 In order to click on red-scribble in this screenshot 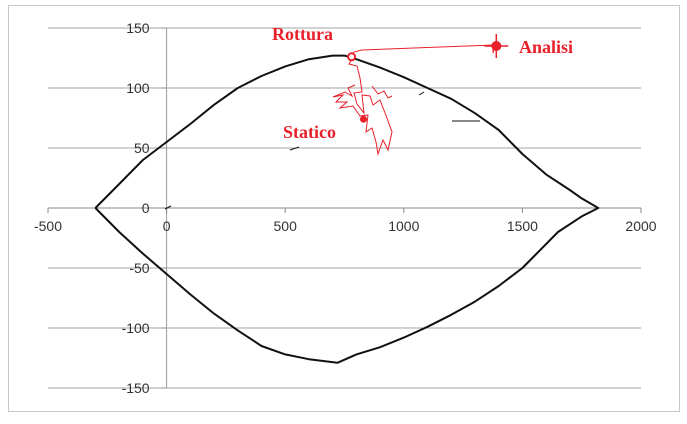, I will do `click(414, 100)`.